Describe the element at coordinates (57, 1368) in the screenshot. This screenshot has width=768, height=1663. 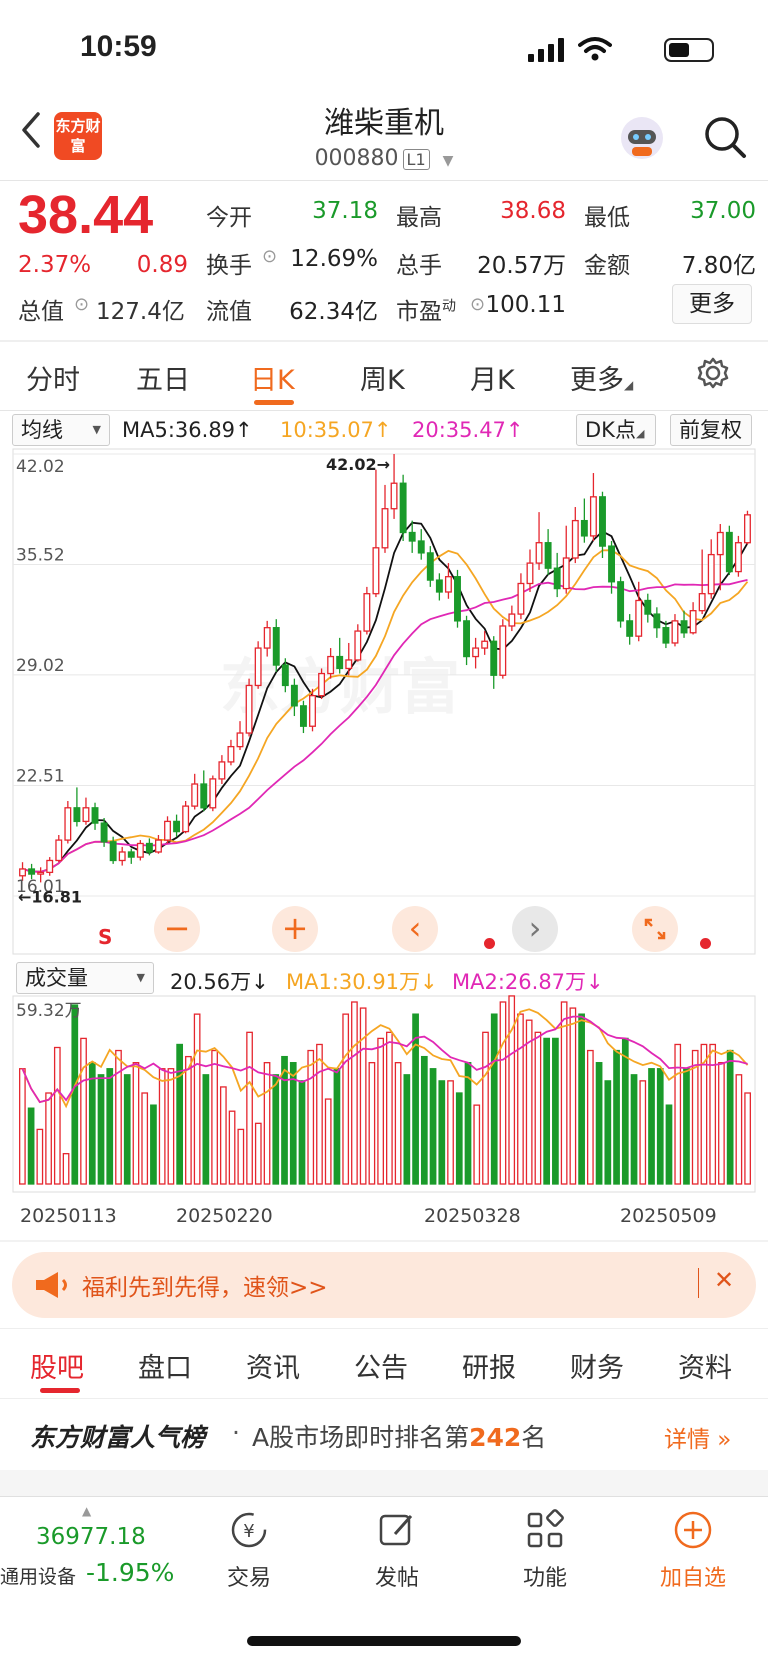
I see `tab-forum: 股吧` at that location.